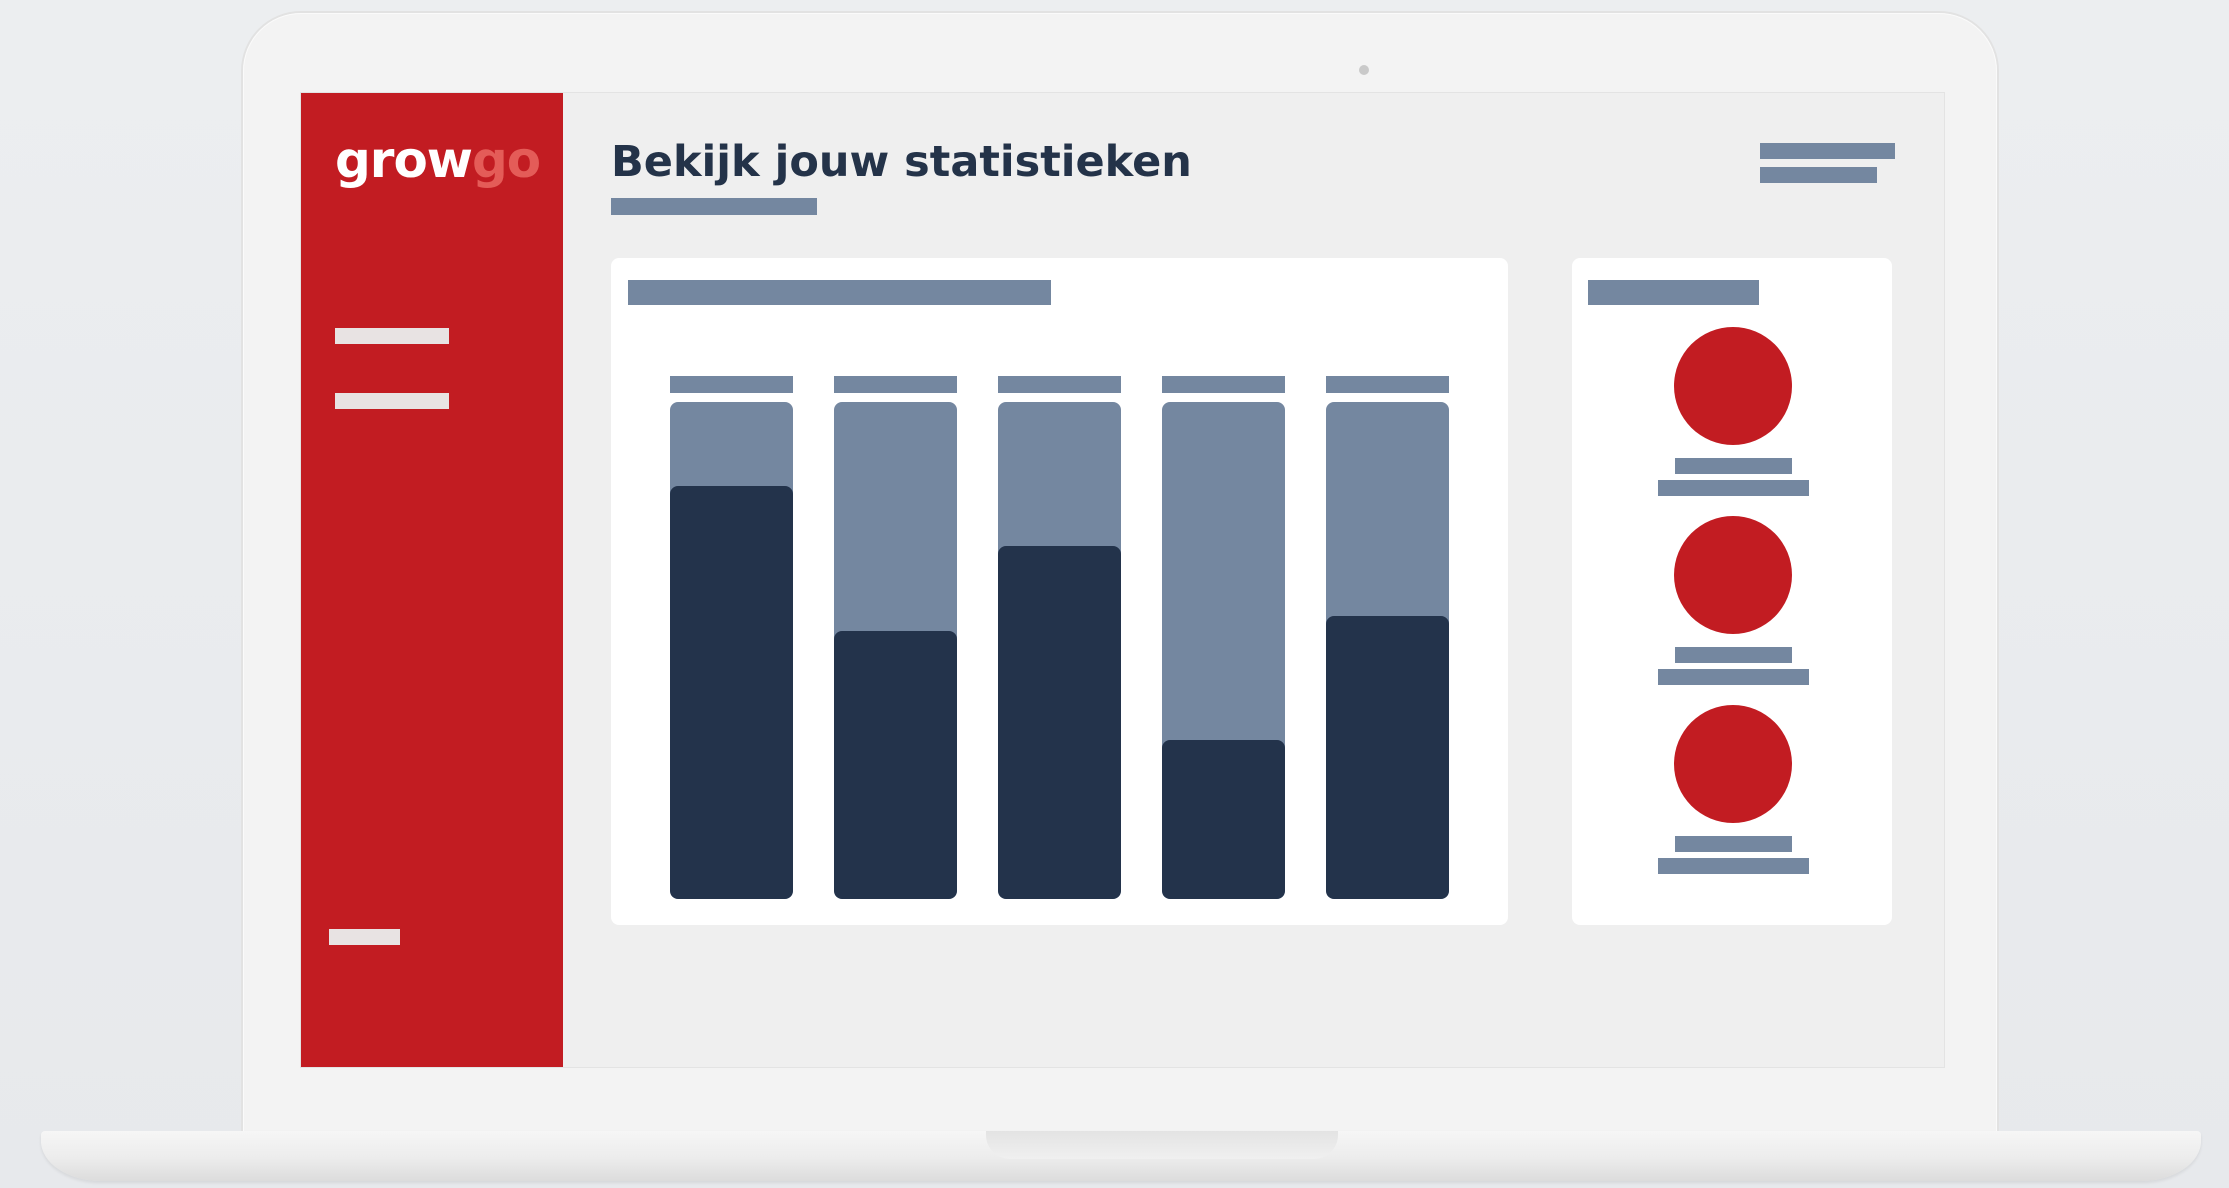 This screenshot has height=1188, width=2229. I want to click on page-title: Bekijk jouw statistieken, so click(901, 162).